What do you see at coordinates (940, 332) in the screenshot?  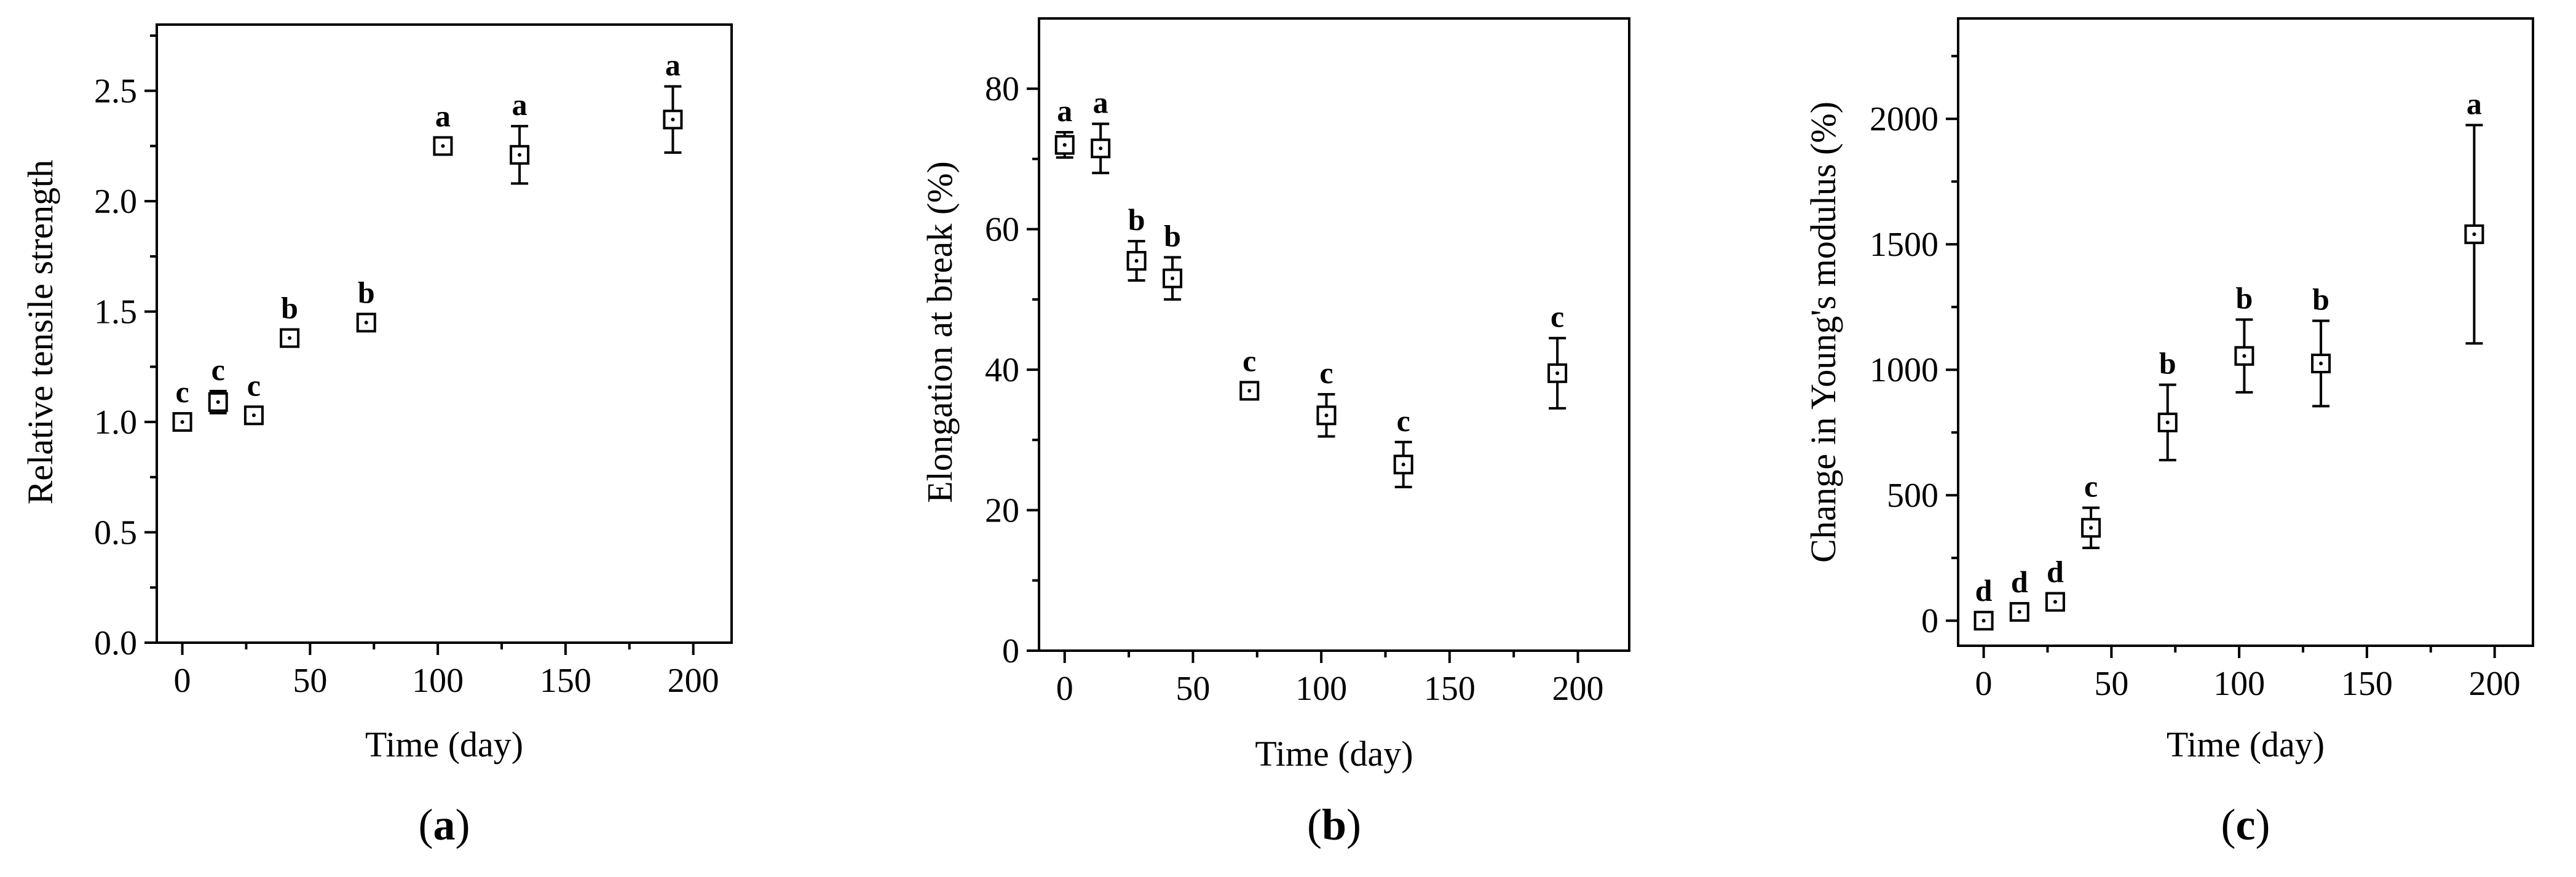 I see `y-axis-title: Elongation at break (%)` at bounding box center [940, 332].